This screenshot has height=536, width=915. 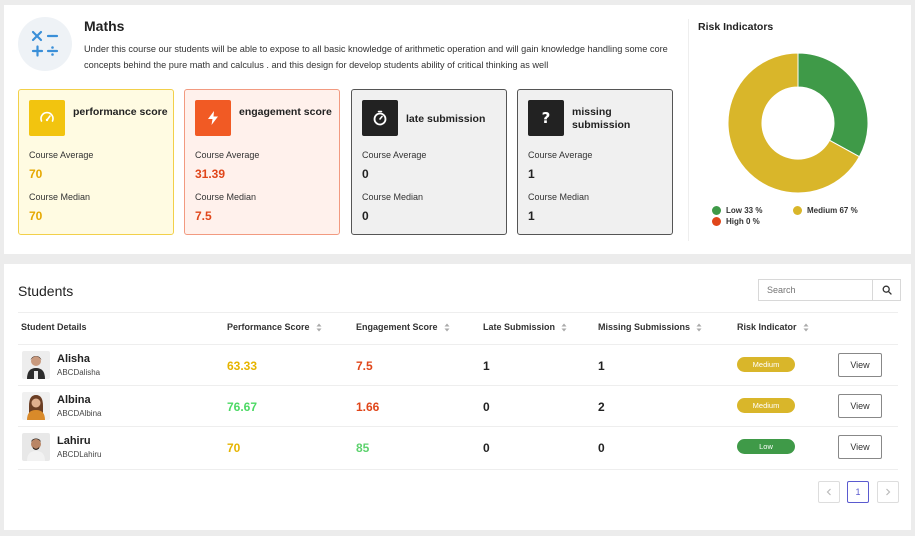 I want to click on legend-dot-medium, so click(x=797, y=210).